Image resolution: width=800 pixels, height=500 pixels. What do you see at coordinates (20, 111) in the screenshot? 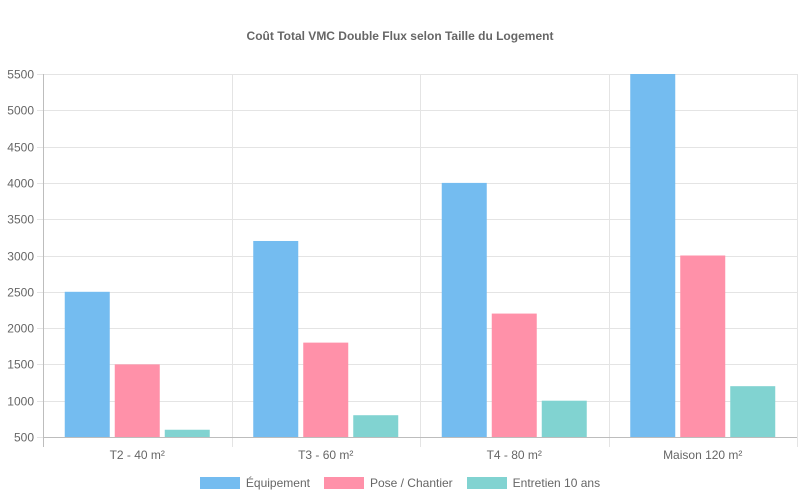
I see `y-tick-label: 5000` at bounding box center [20, 111].